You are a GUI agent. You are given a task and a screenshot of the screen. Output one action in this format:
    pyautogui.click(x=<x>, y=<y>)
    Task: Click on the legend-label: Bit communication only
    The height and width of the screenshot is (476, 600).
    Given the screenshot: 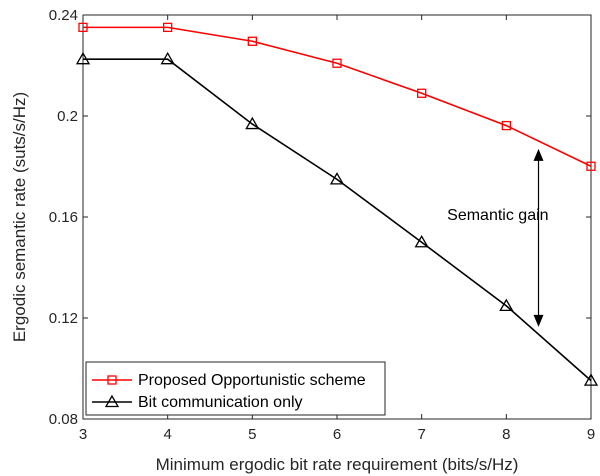 What is the action you would take?
    pyautogui.click(x=220, y=402)
    